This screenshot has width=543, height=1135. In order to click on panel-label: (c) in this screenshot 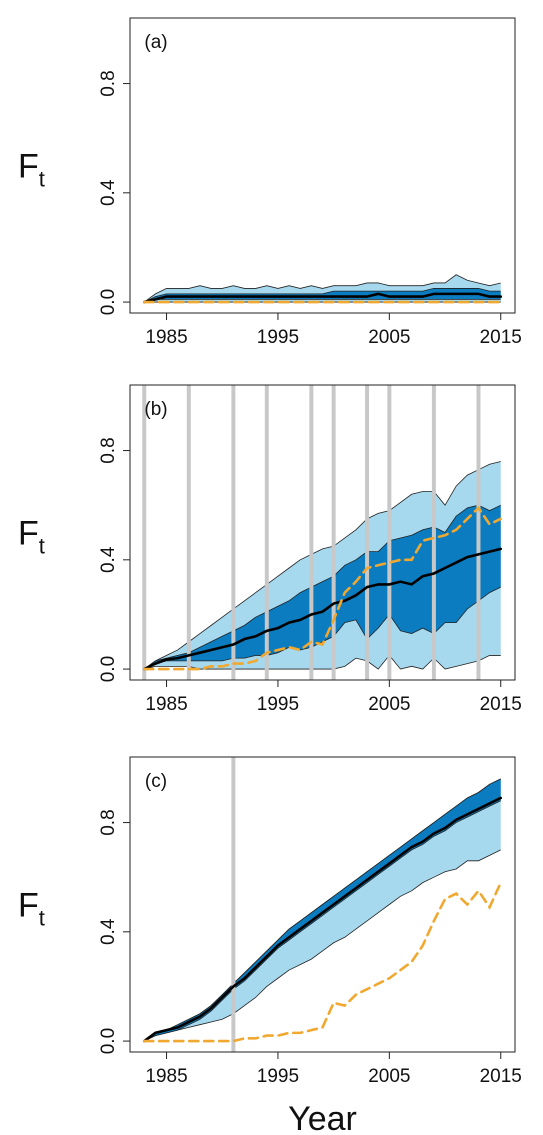, I will do `click(156, 781)`.